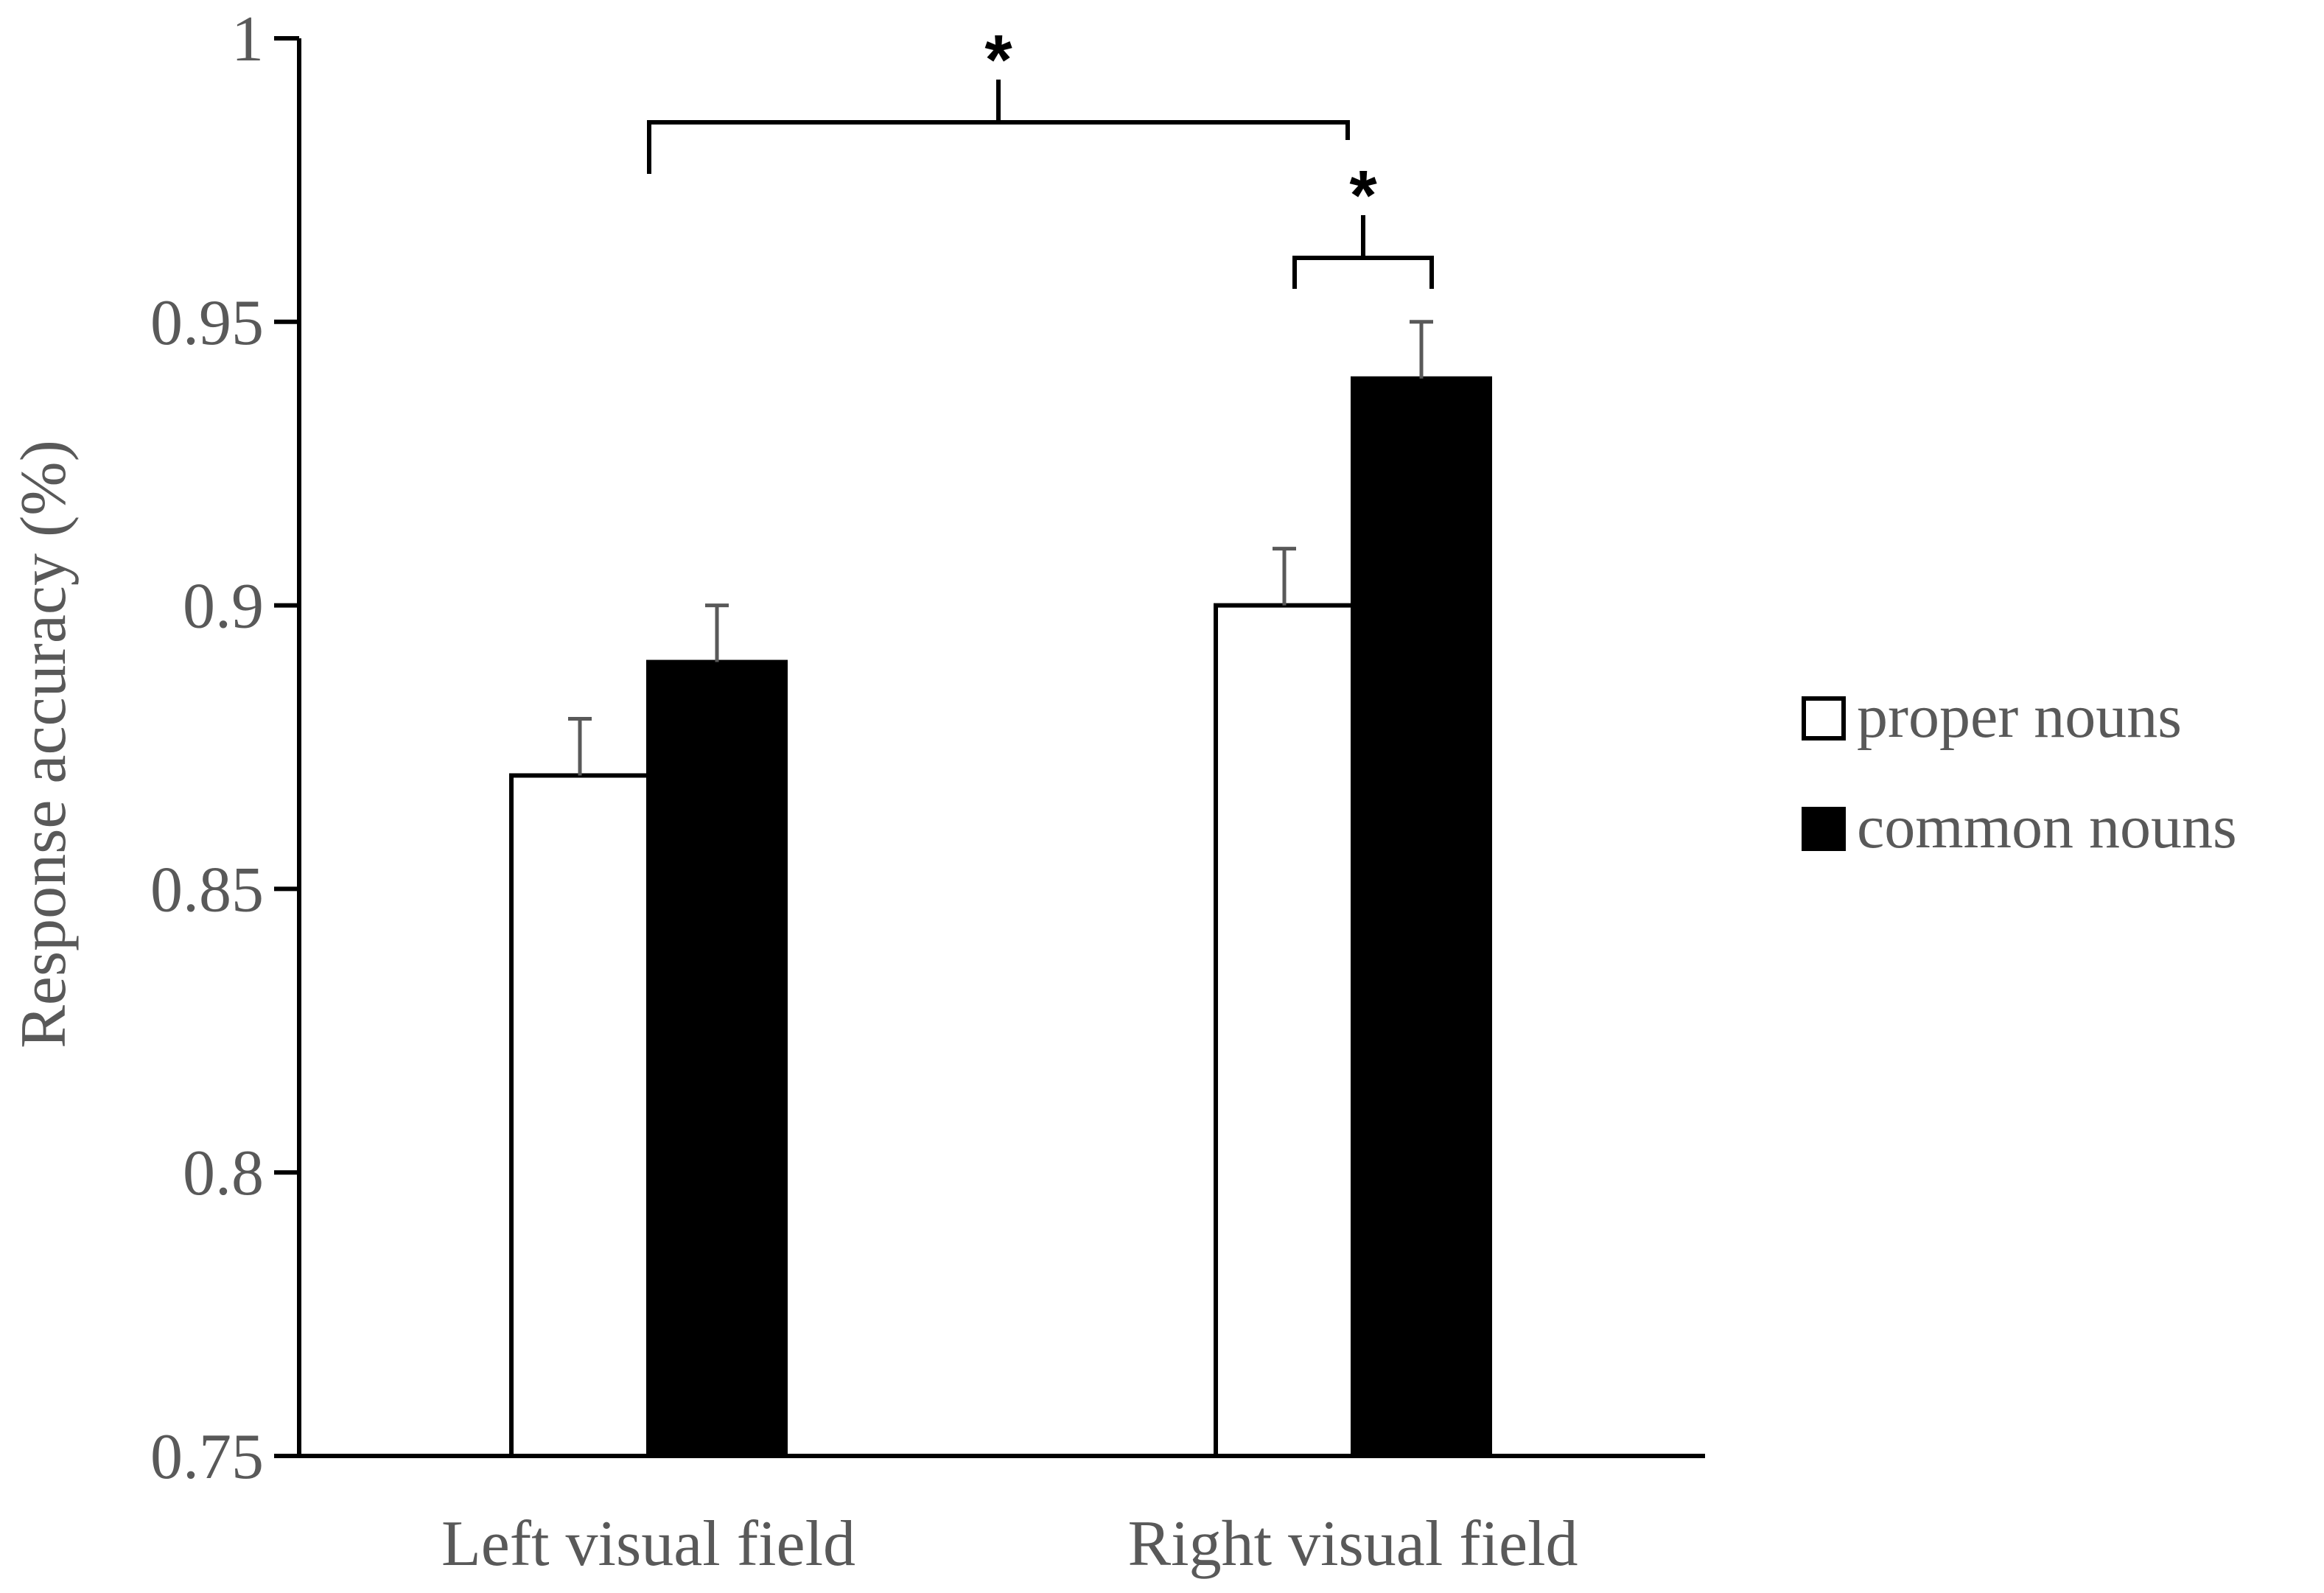 This screenshot has height=1593, width=2324. I want to click on y-tick-label: 1, so click(247, 39).